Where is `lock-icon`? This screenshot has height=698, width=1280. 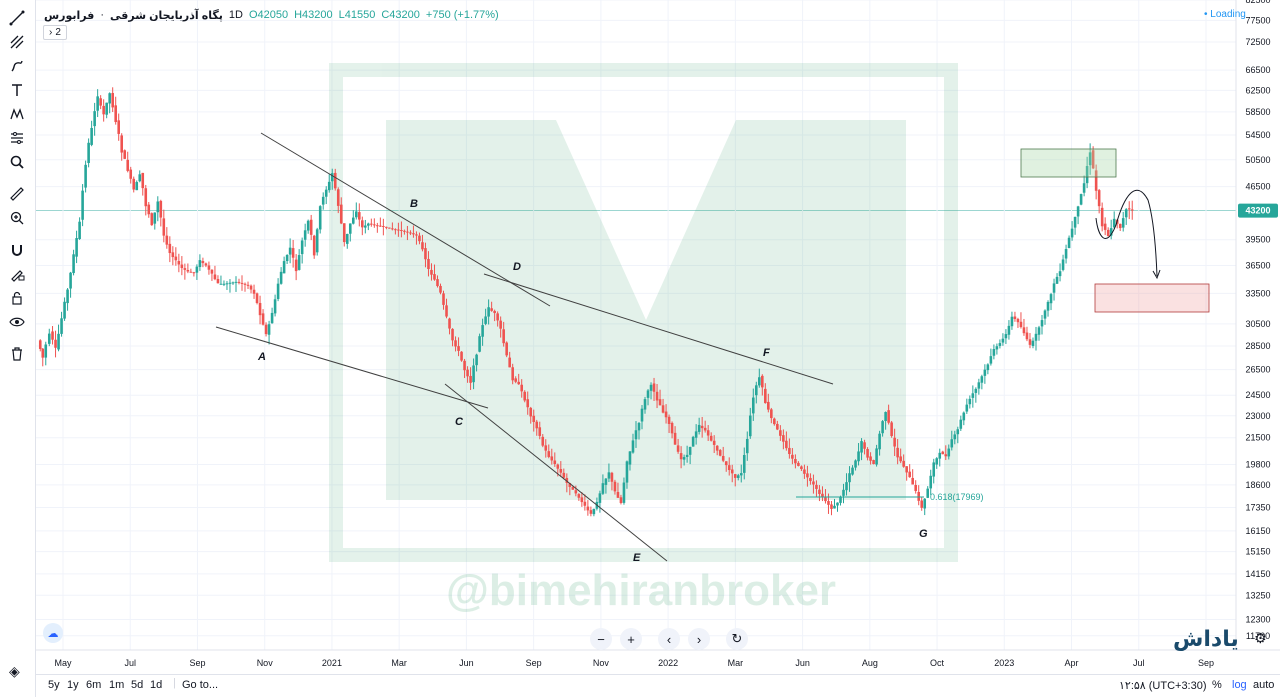
lock-icon is located at coordinates (17, 298).